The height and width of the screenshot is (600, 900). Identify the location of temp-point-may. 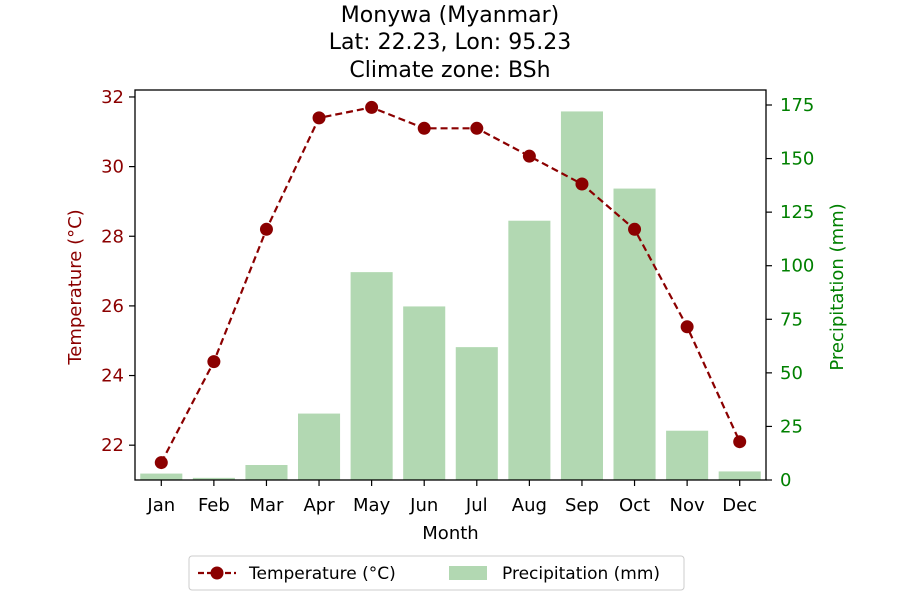
(372, 107).